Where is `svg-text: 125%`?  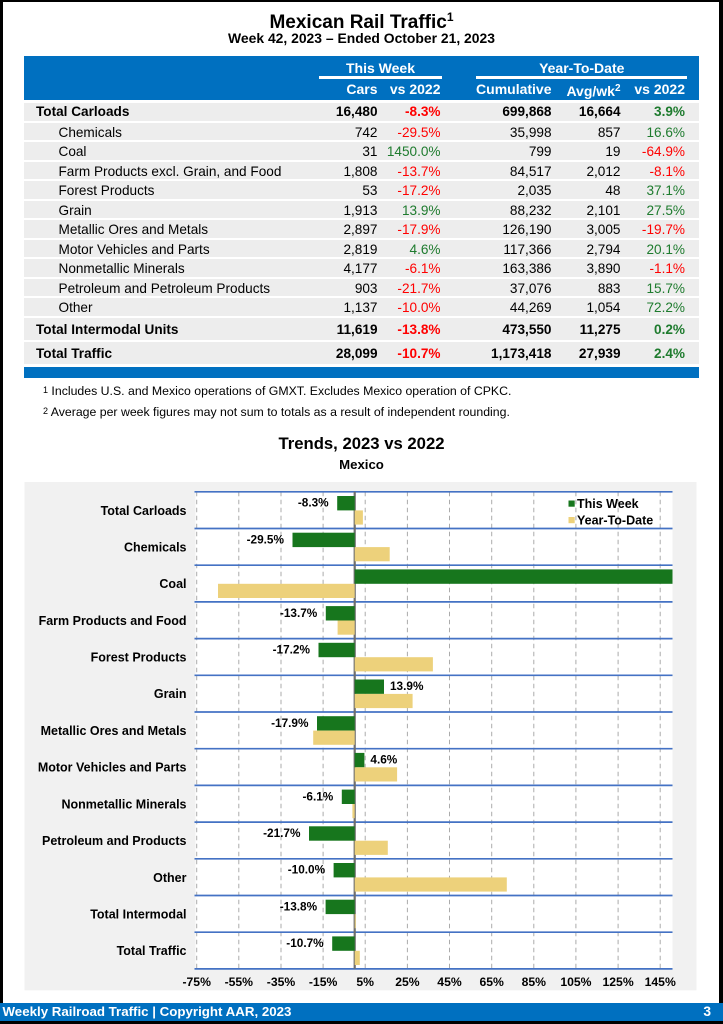
svg-text: 125% is located at coordinates (618, 982).